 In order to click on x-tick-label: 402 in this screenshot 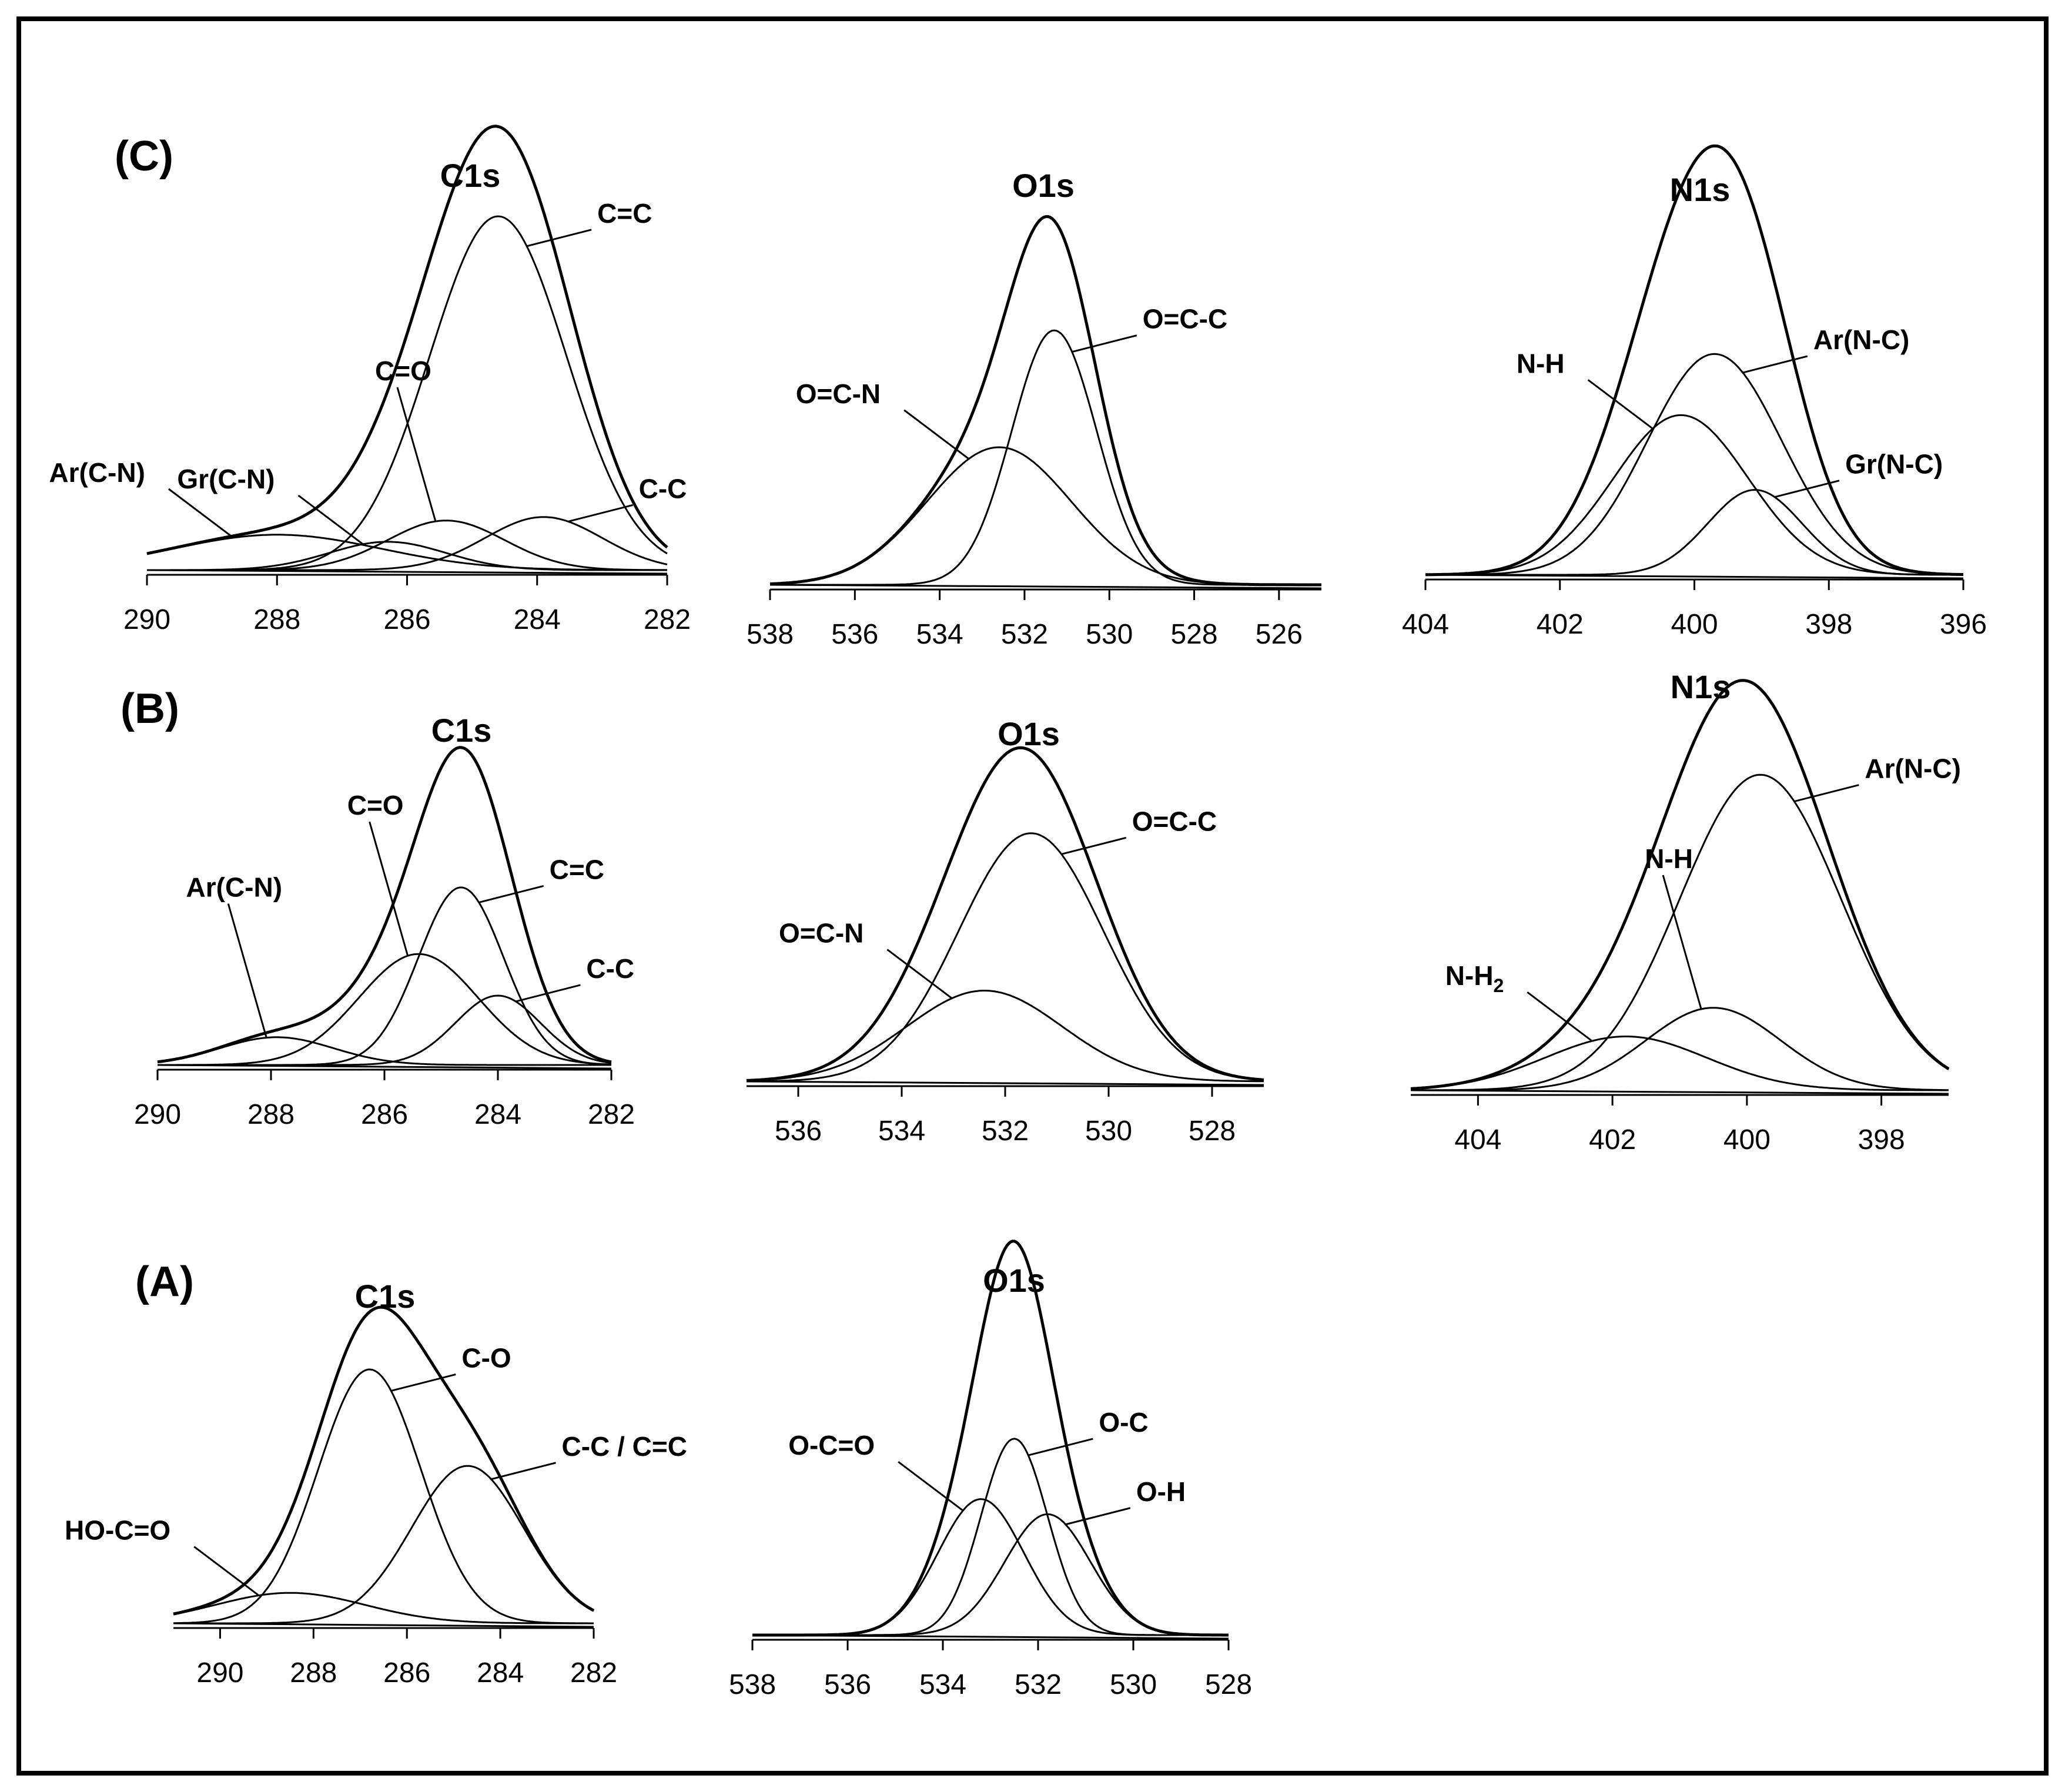, I will do `click(1561, 625)`.